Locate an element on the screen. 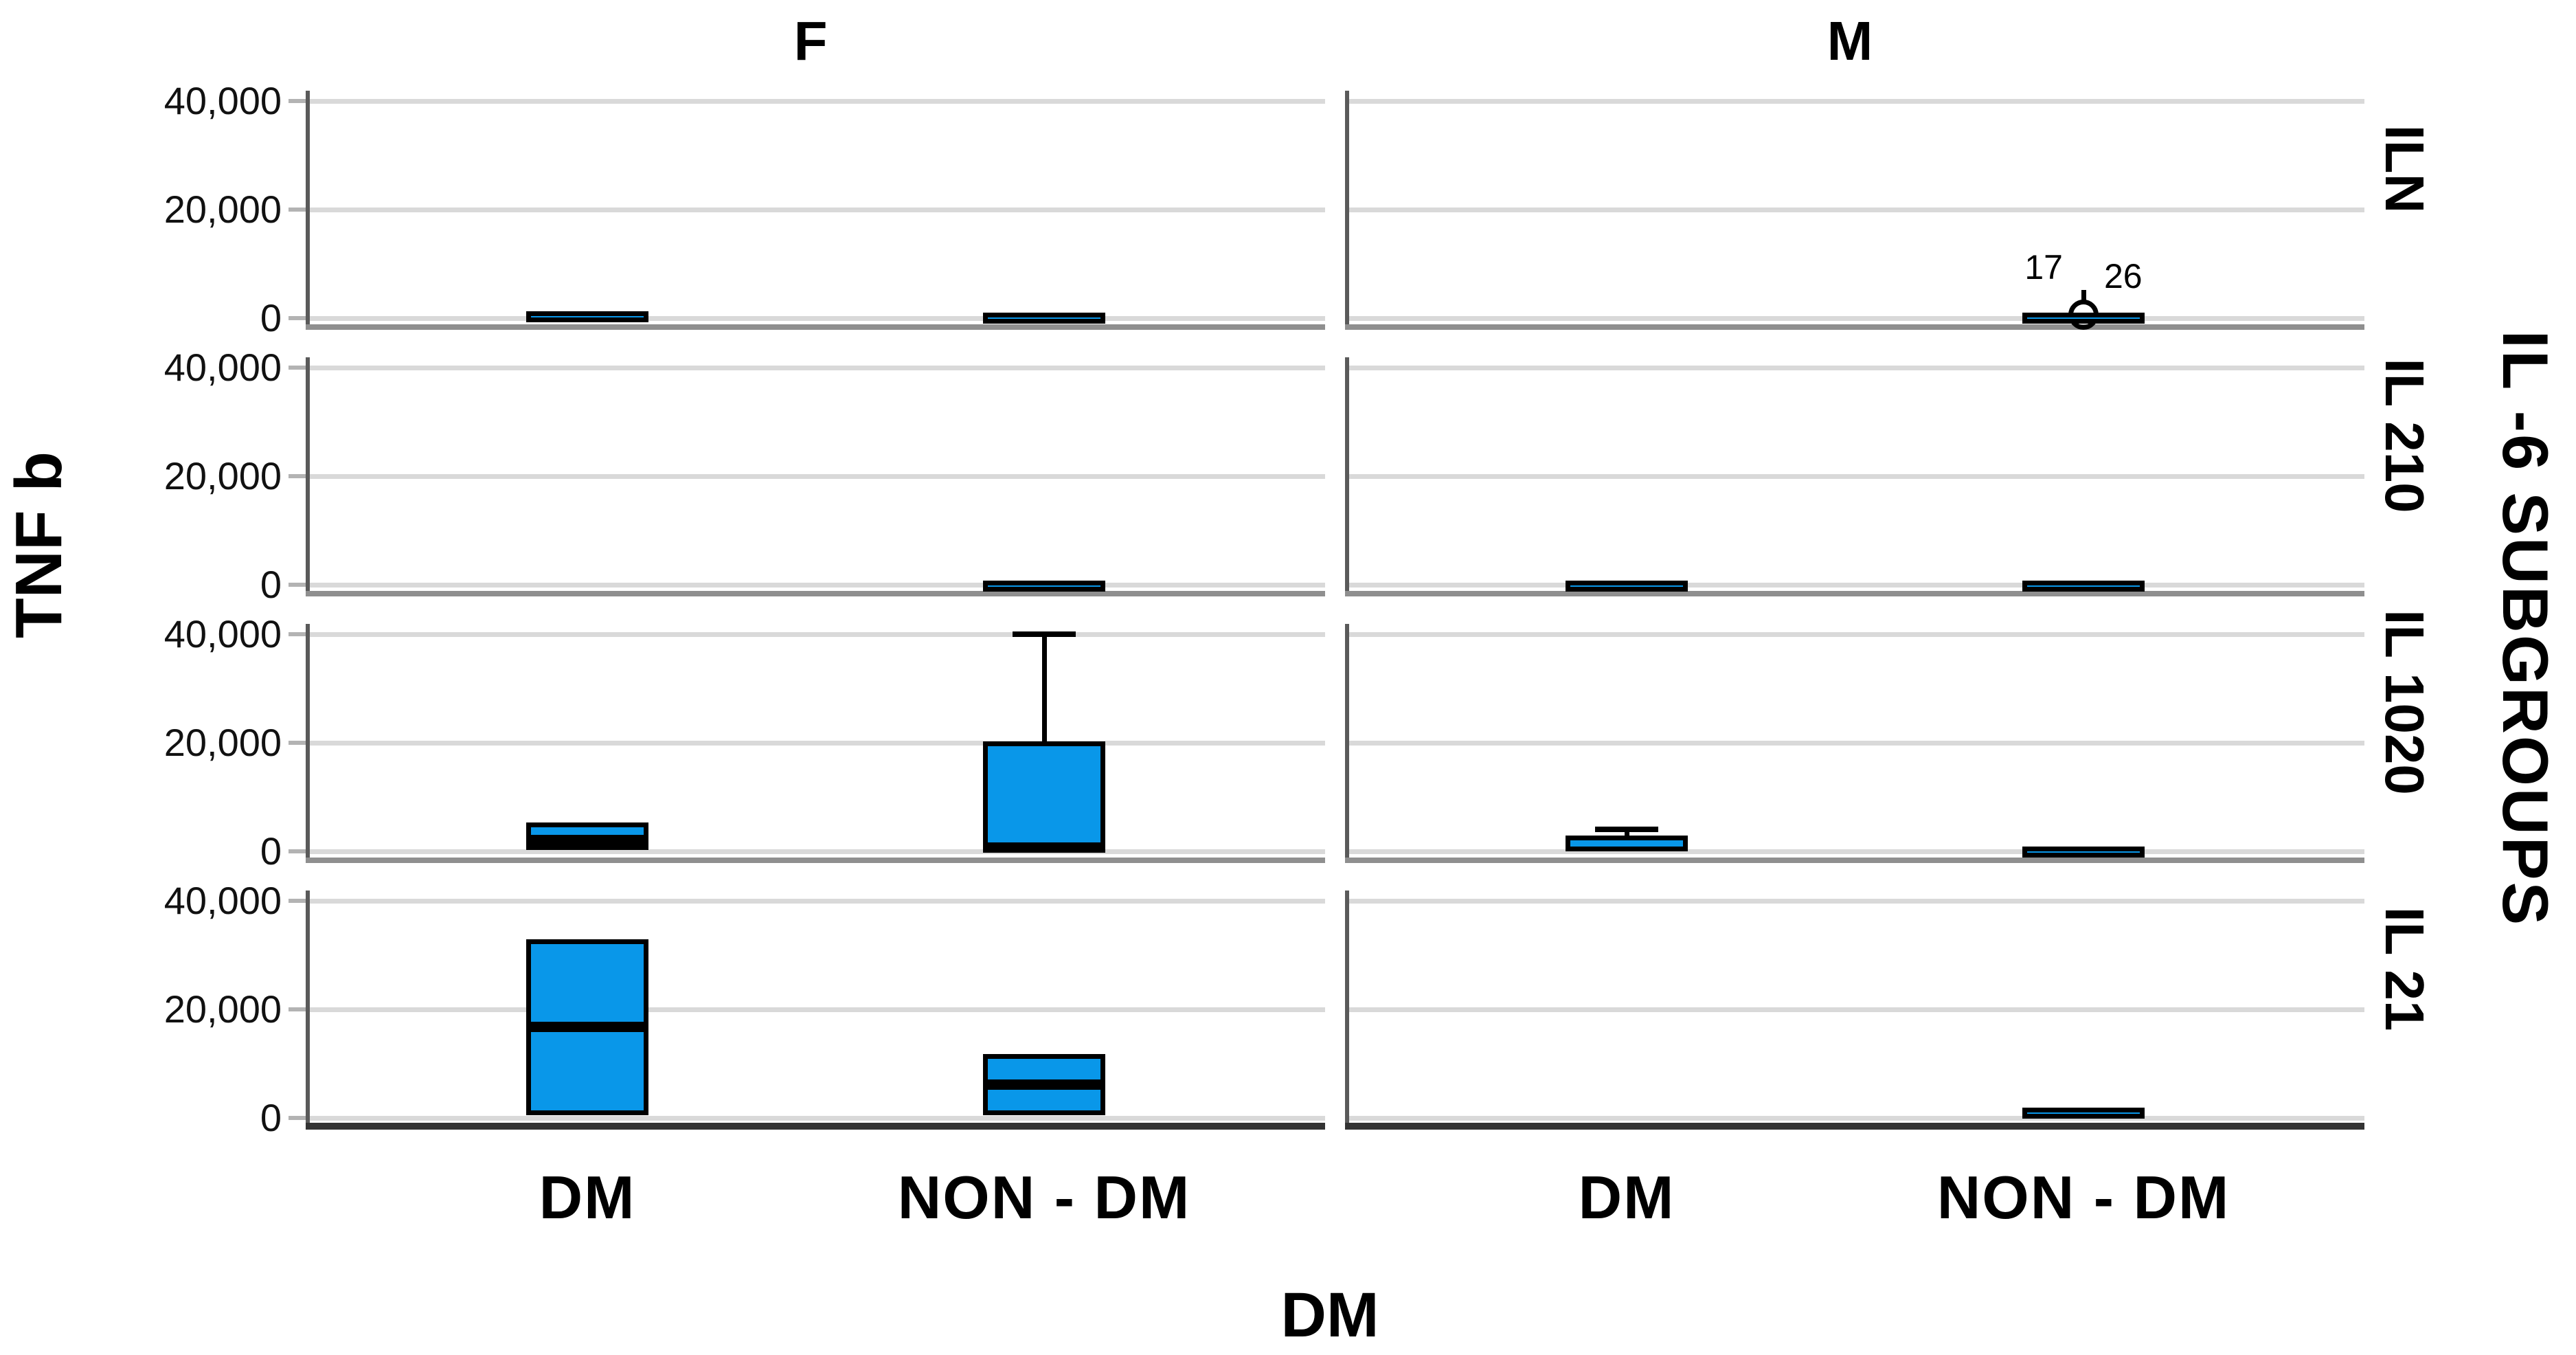  outlier-case-label: 17 is located at coordinates (2043, 267).